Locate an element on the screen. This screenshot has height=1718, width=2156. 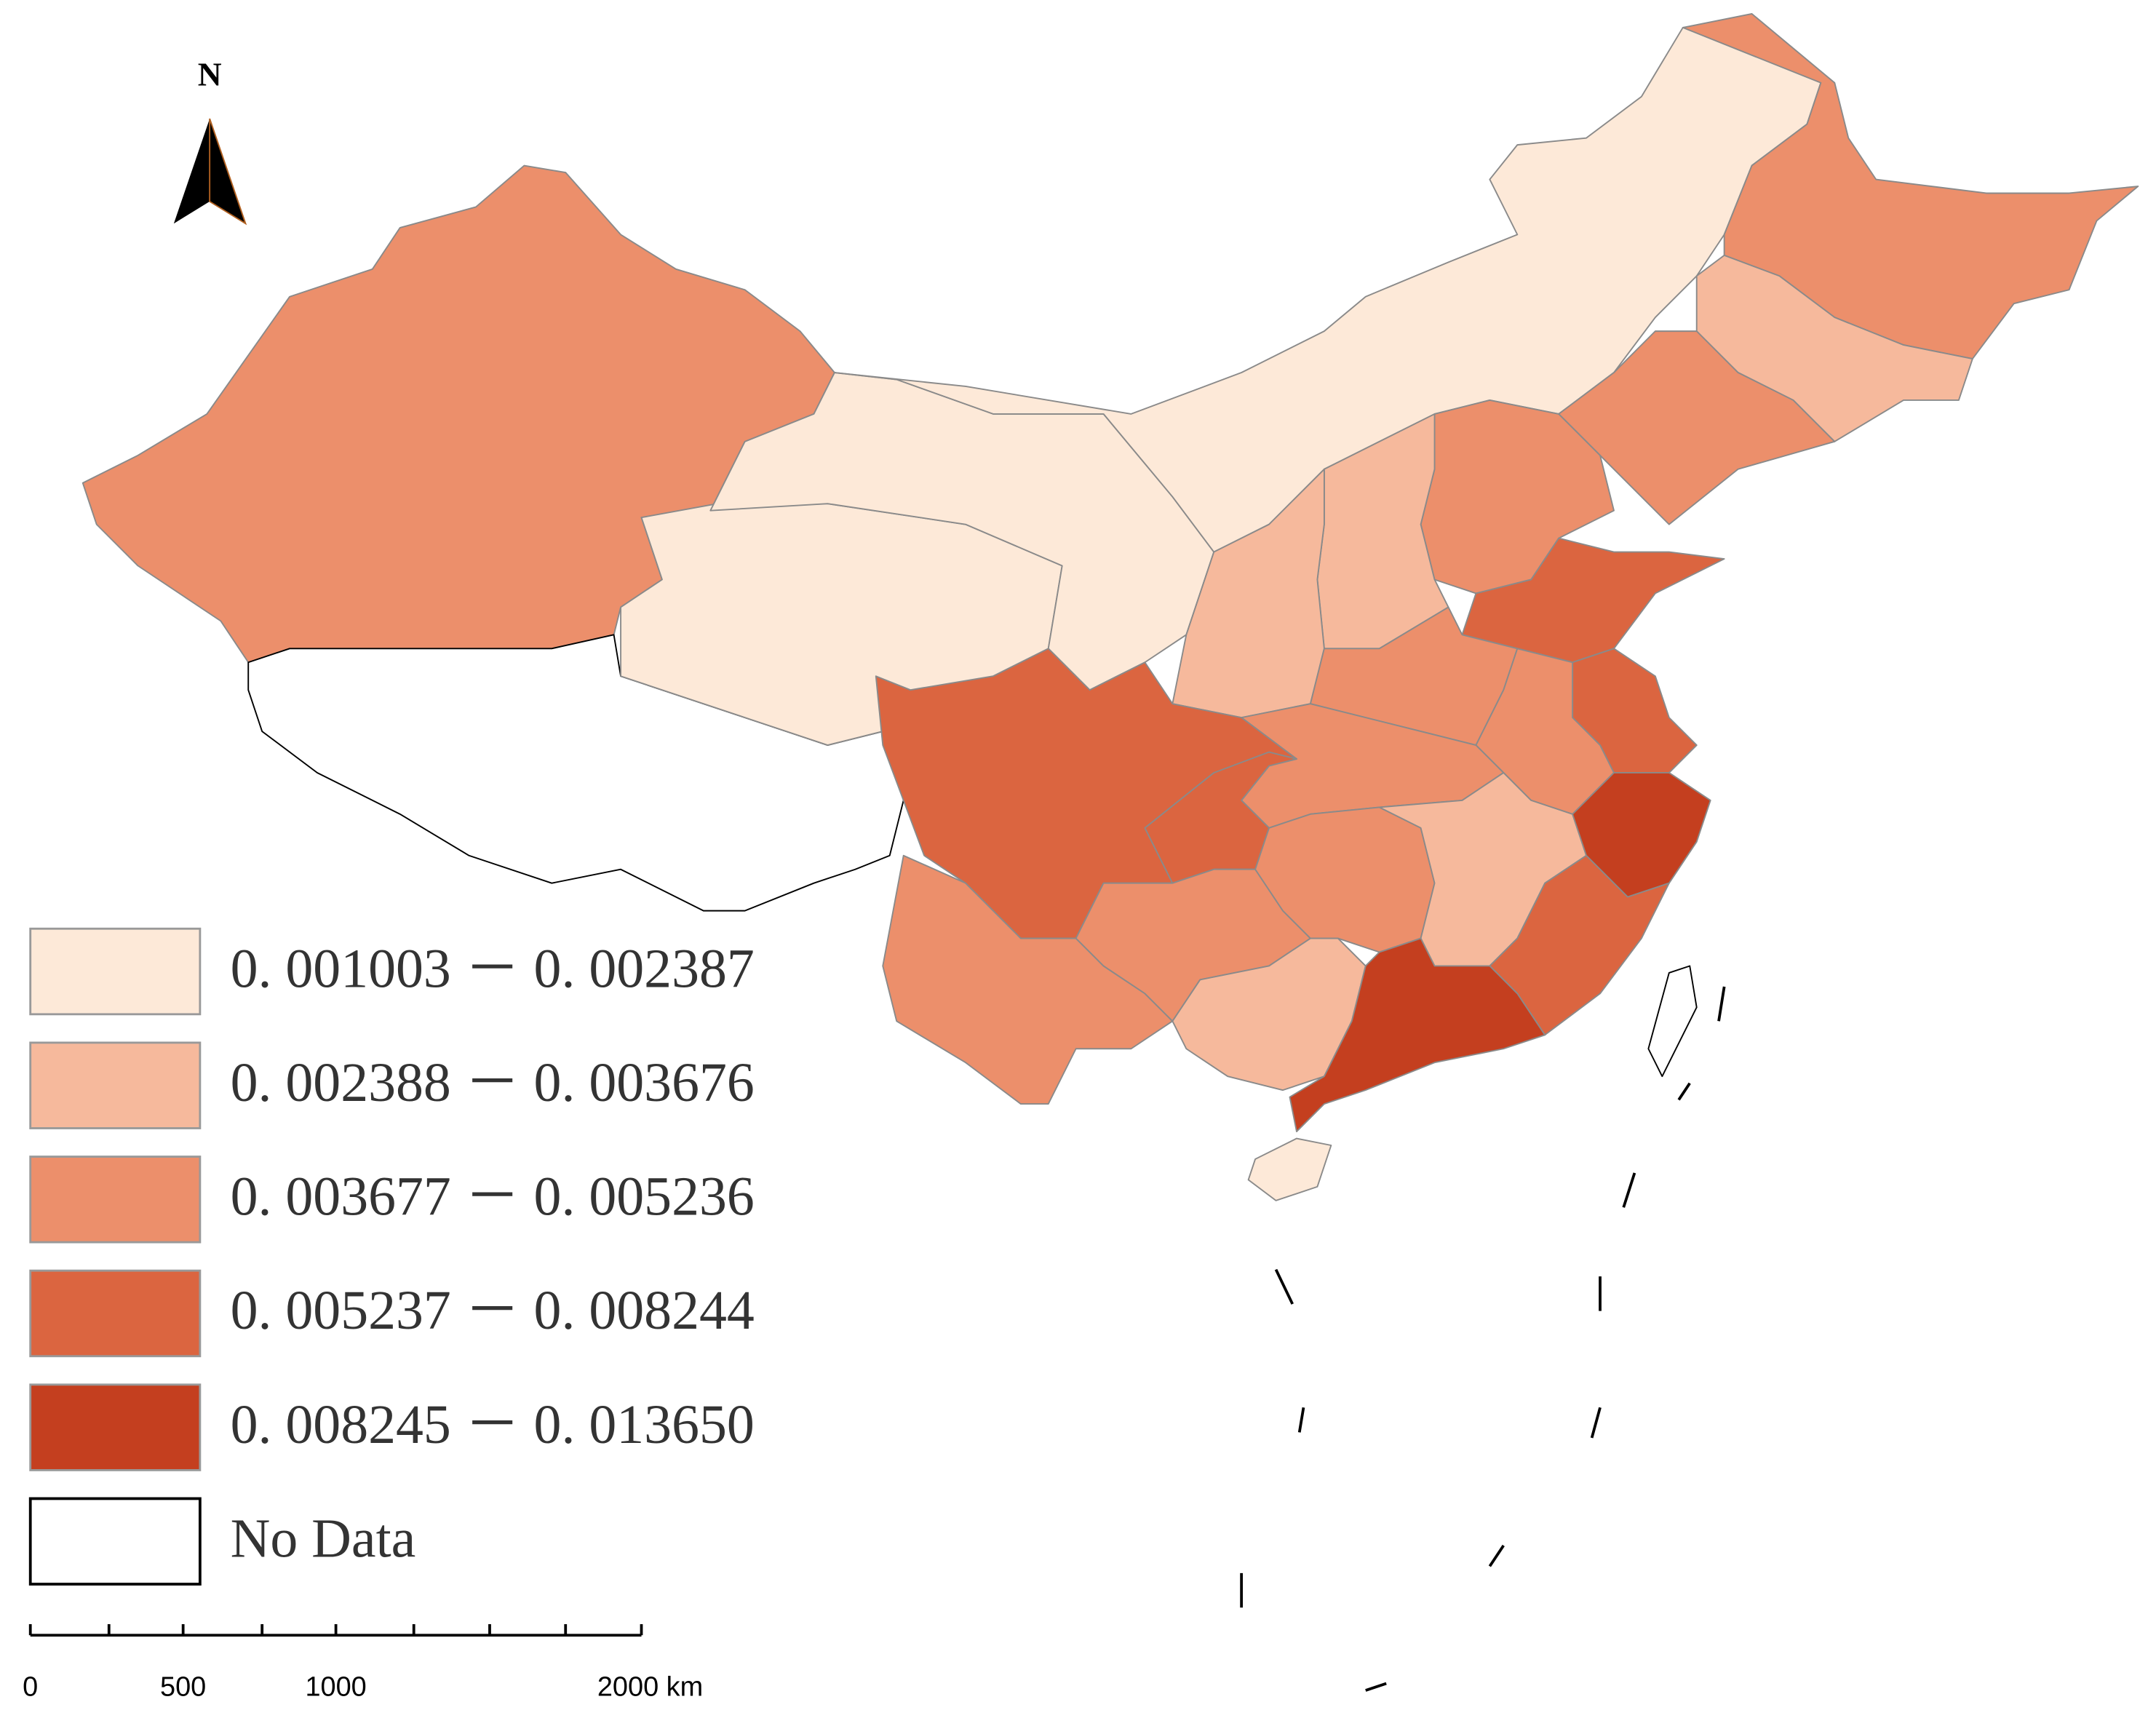
legend-label: 0. 002388 － 0. 003676 is located at coordinates (493, 1082).